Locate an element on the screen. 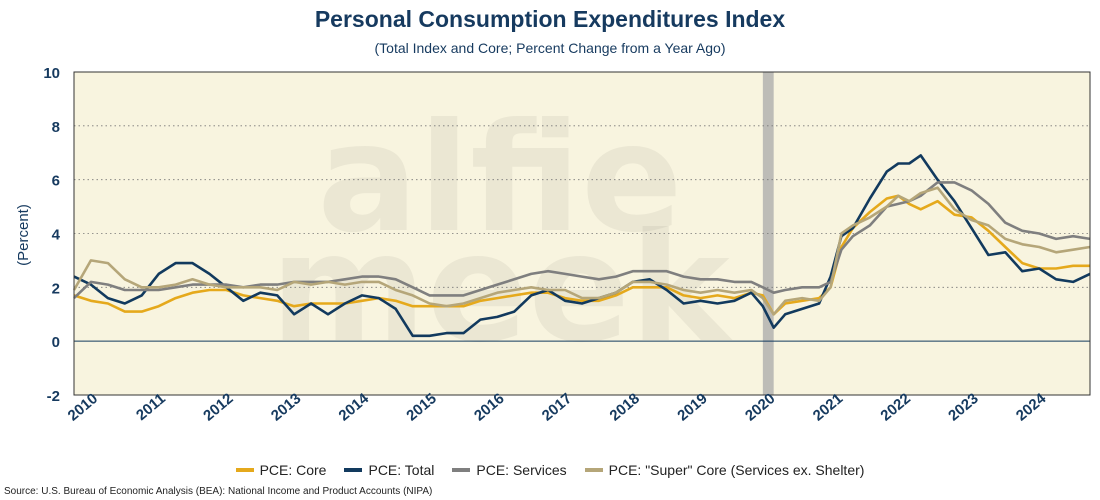  y-tick-label: 0 is located at coordinates (56, 342).